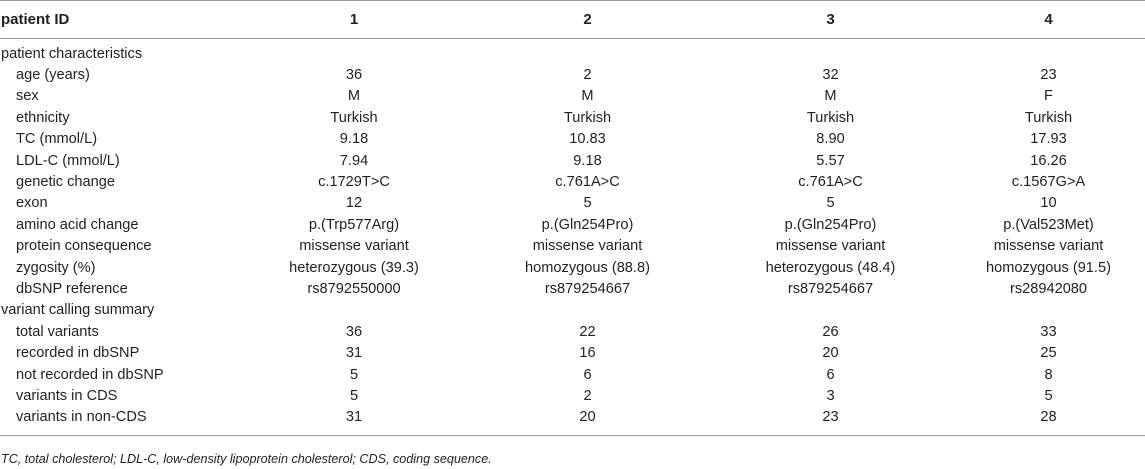 Image resolution: width=1145 pixels, height=469 pixels. Describe the element at coordinates (830, 160) in the screenshot. I see `table-cell: 5.57` at that location.